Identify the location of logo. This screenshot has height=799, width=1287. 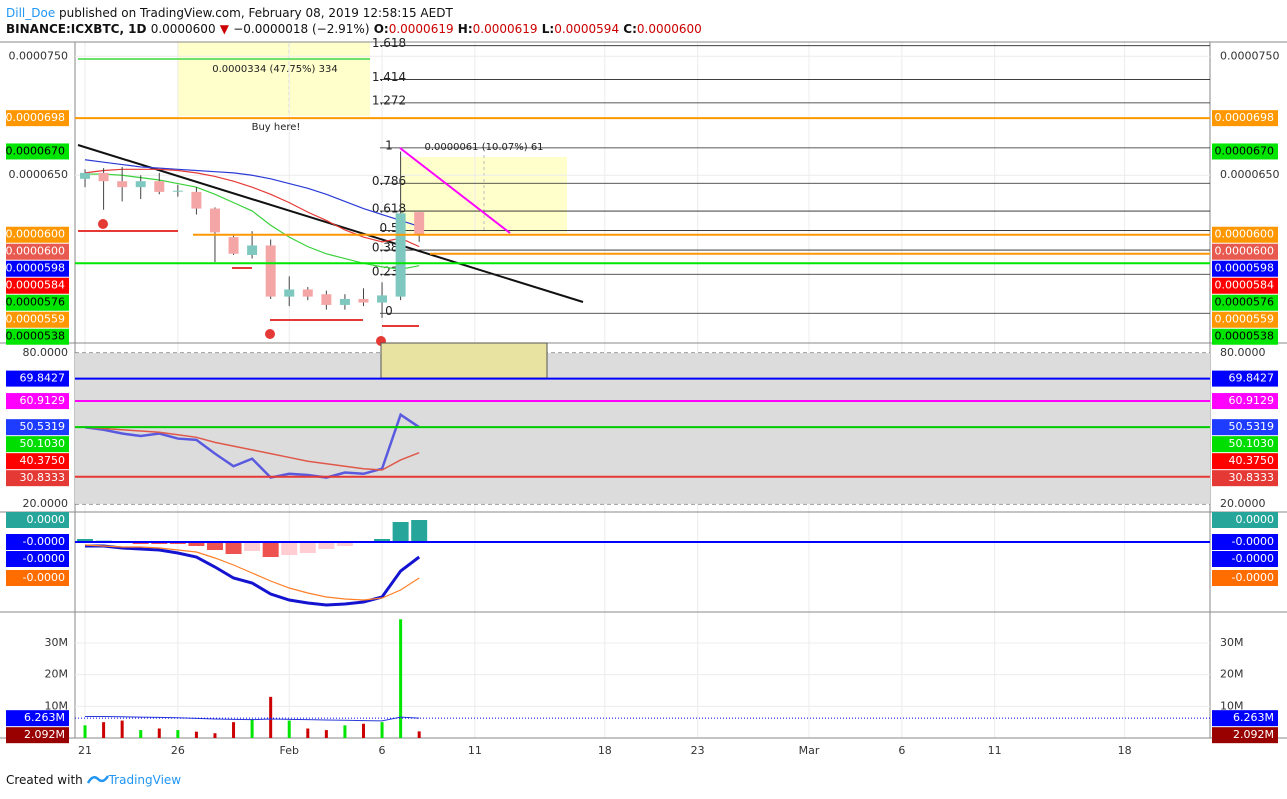
(97, 779).